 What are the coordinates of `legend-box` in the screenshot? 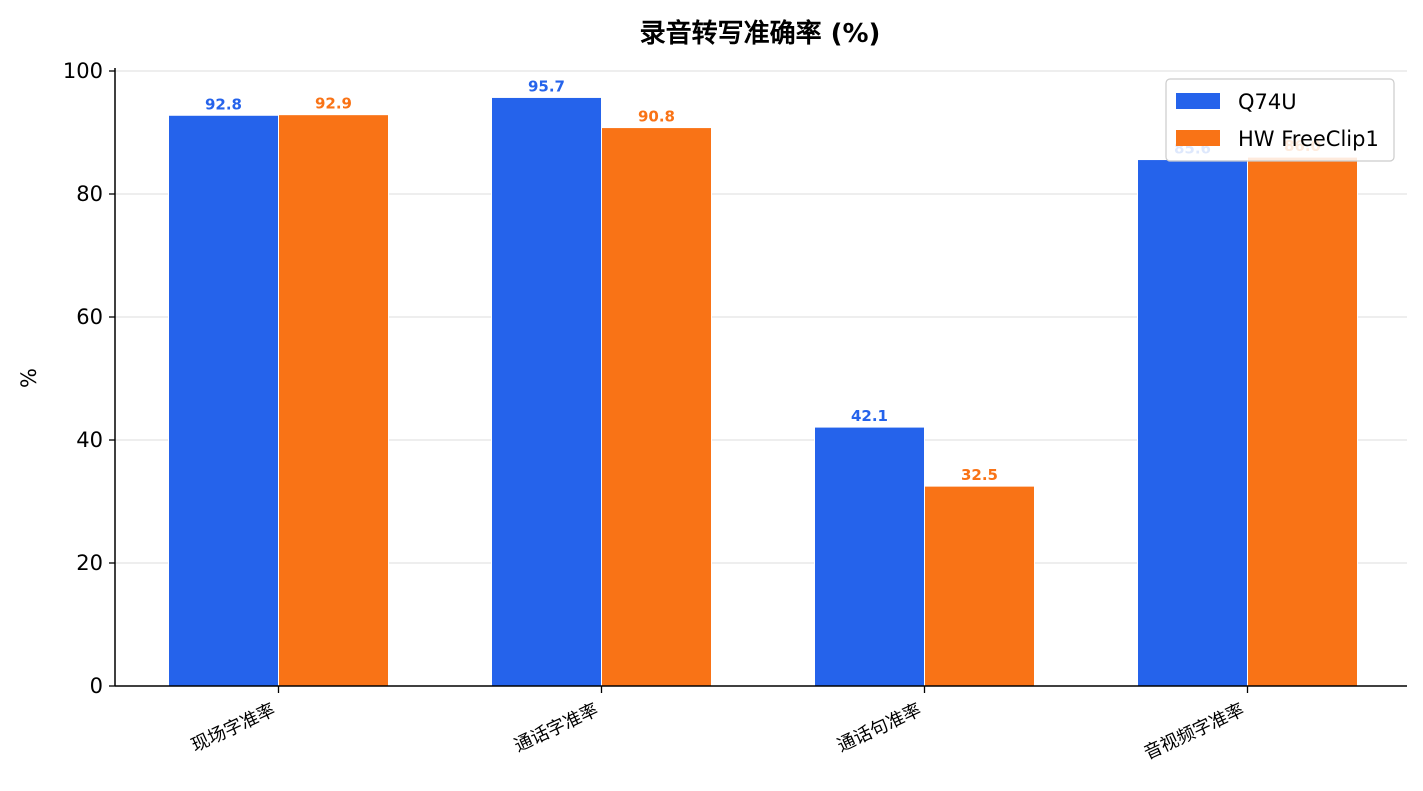 It's located at (1280, 120).